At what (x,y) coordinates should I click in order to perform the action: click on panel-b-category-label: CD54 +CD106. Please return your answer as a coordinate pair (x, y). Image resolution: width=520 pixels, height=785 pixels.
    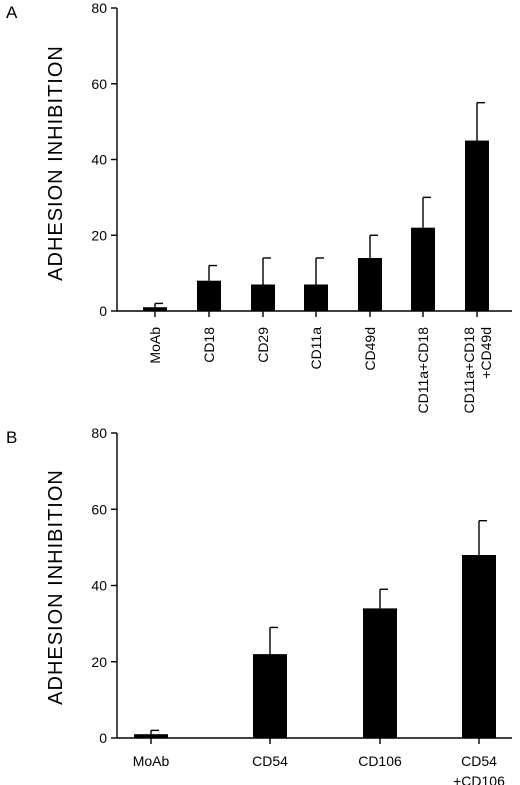
    Looking at the image, I should click on (479, 769).